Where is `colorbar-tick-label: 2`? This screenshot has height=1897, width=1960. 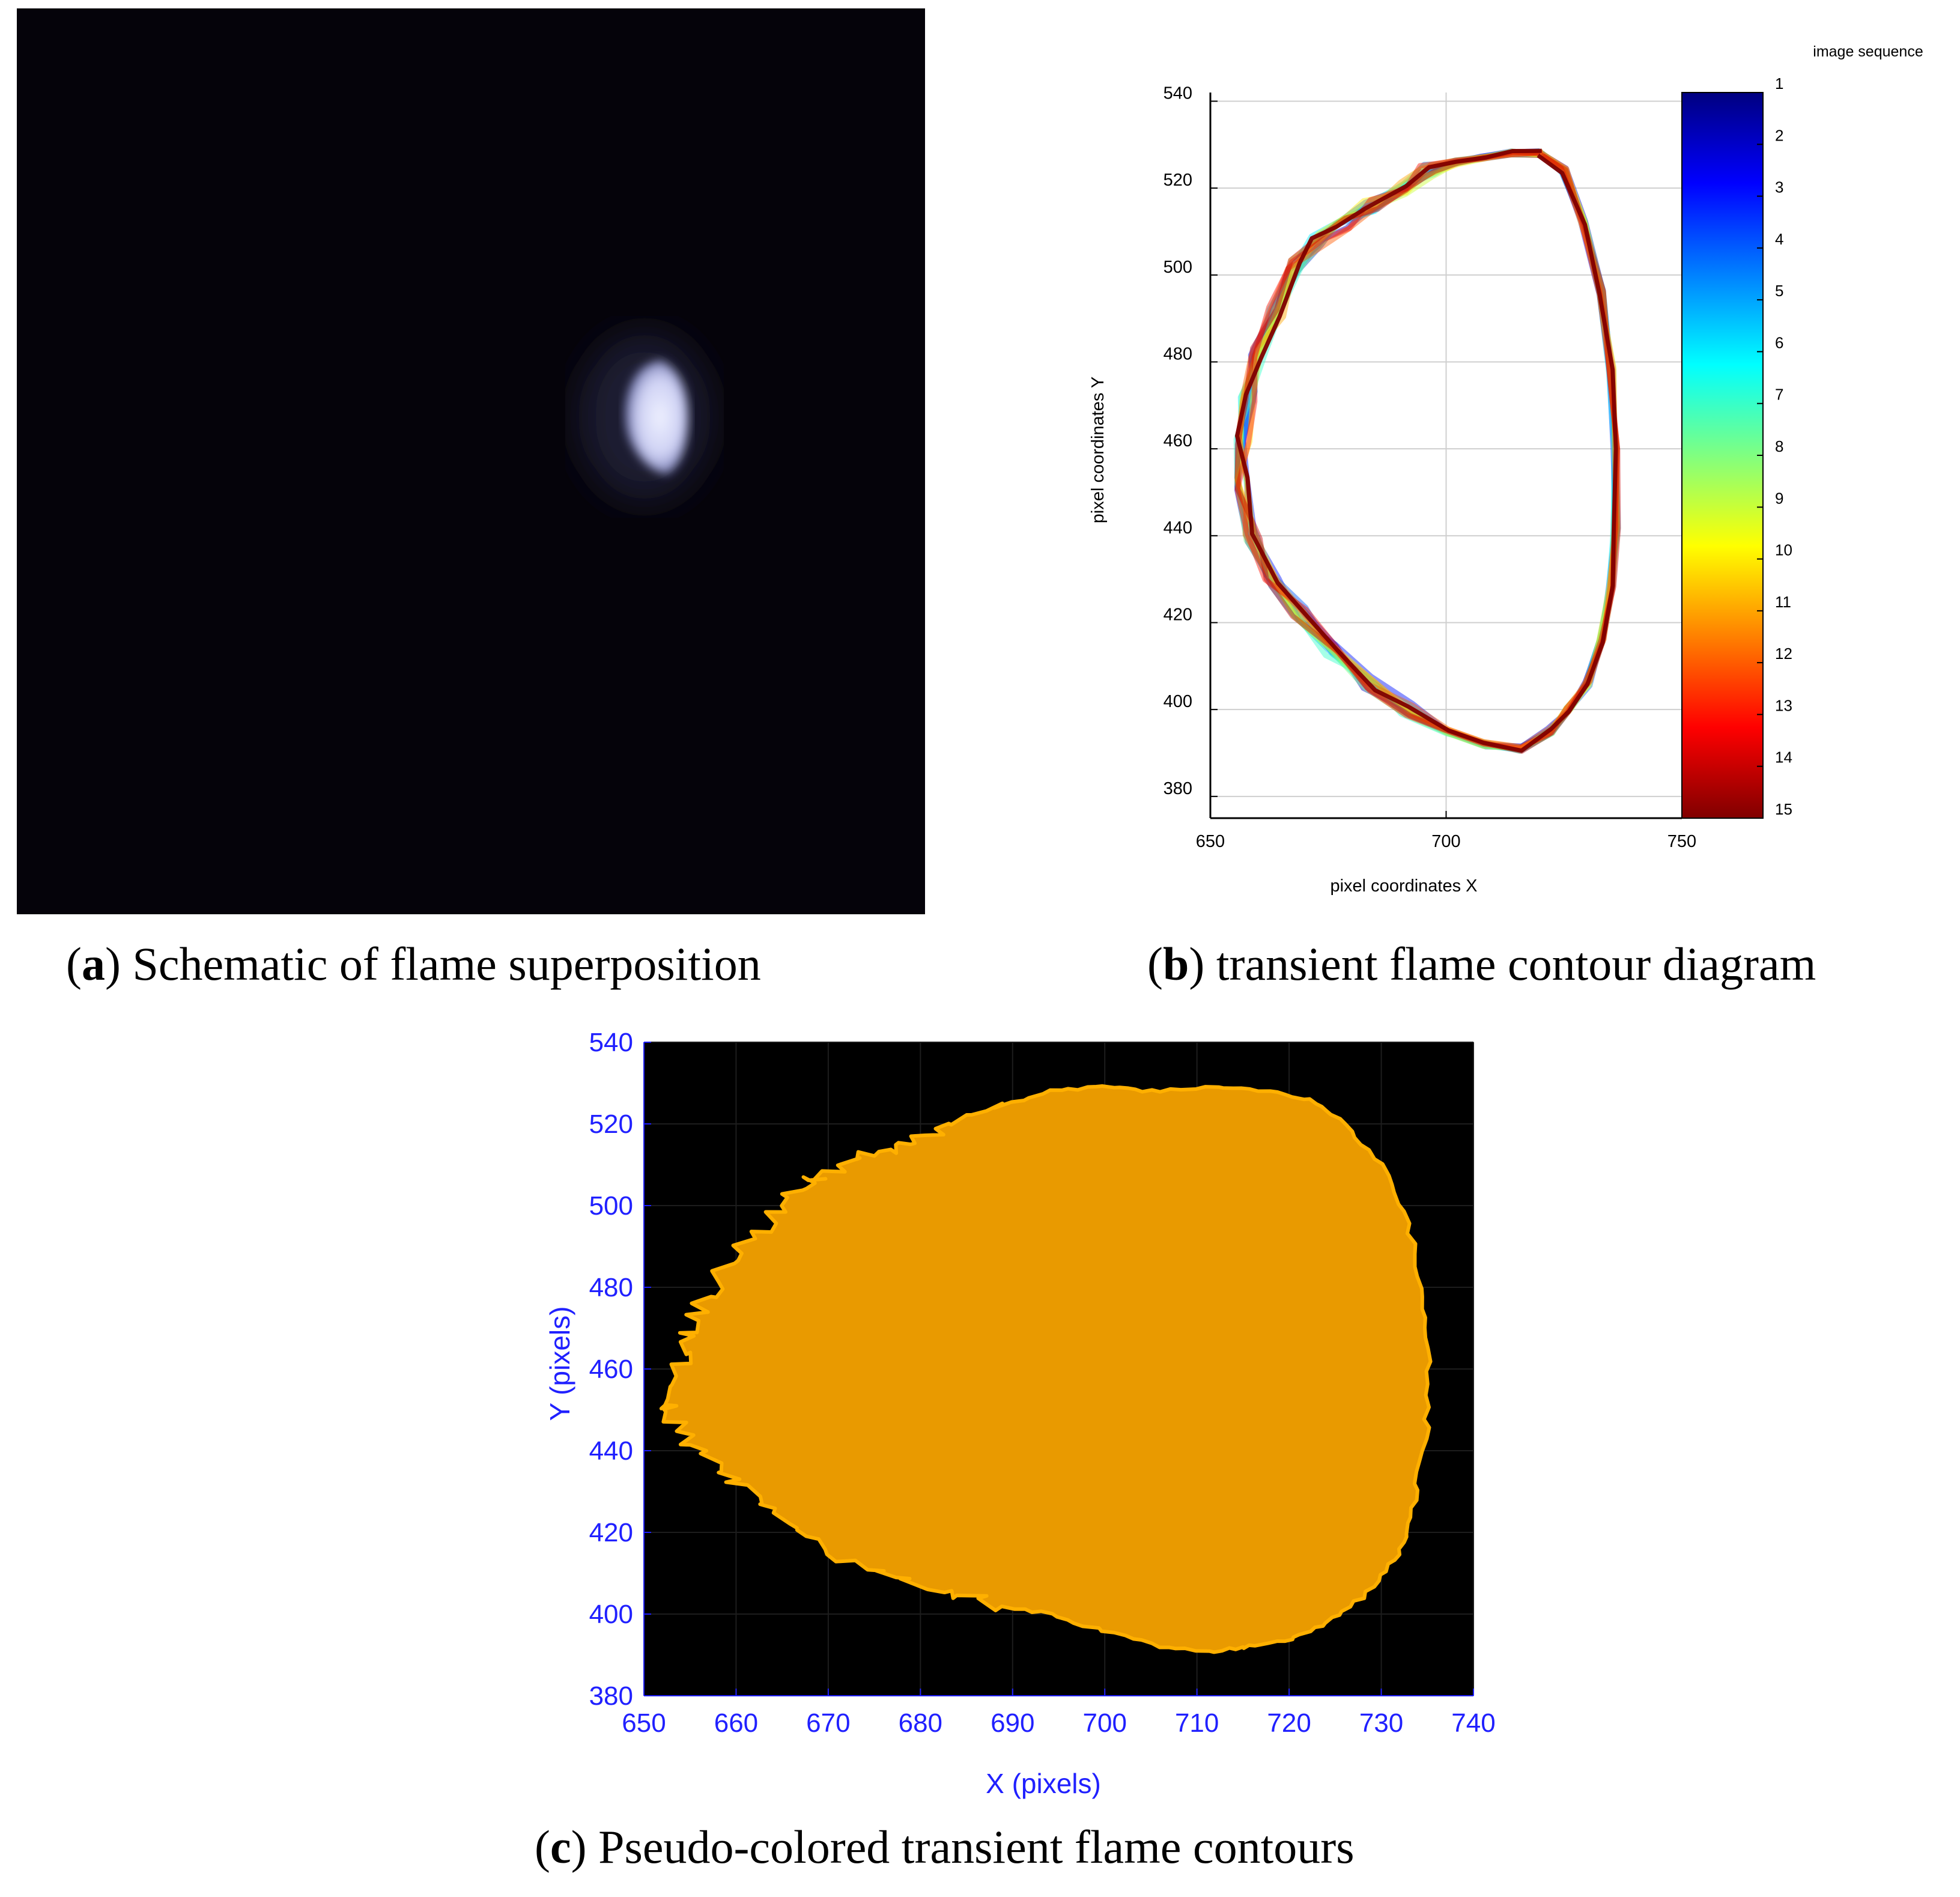
colorbar-tick-label: 2 is located at coordinates (1779, 135).